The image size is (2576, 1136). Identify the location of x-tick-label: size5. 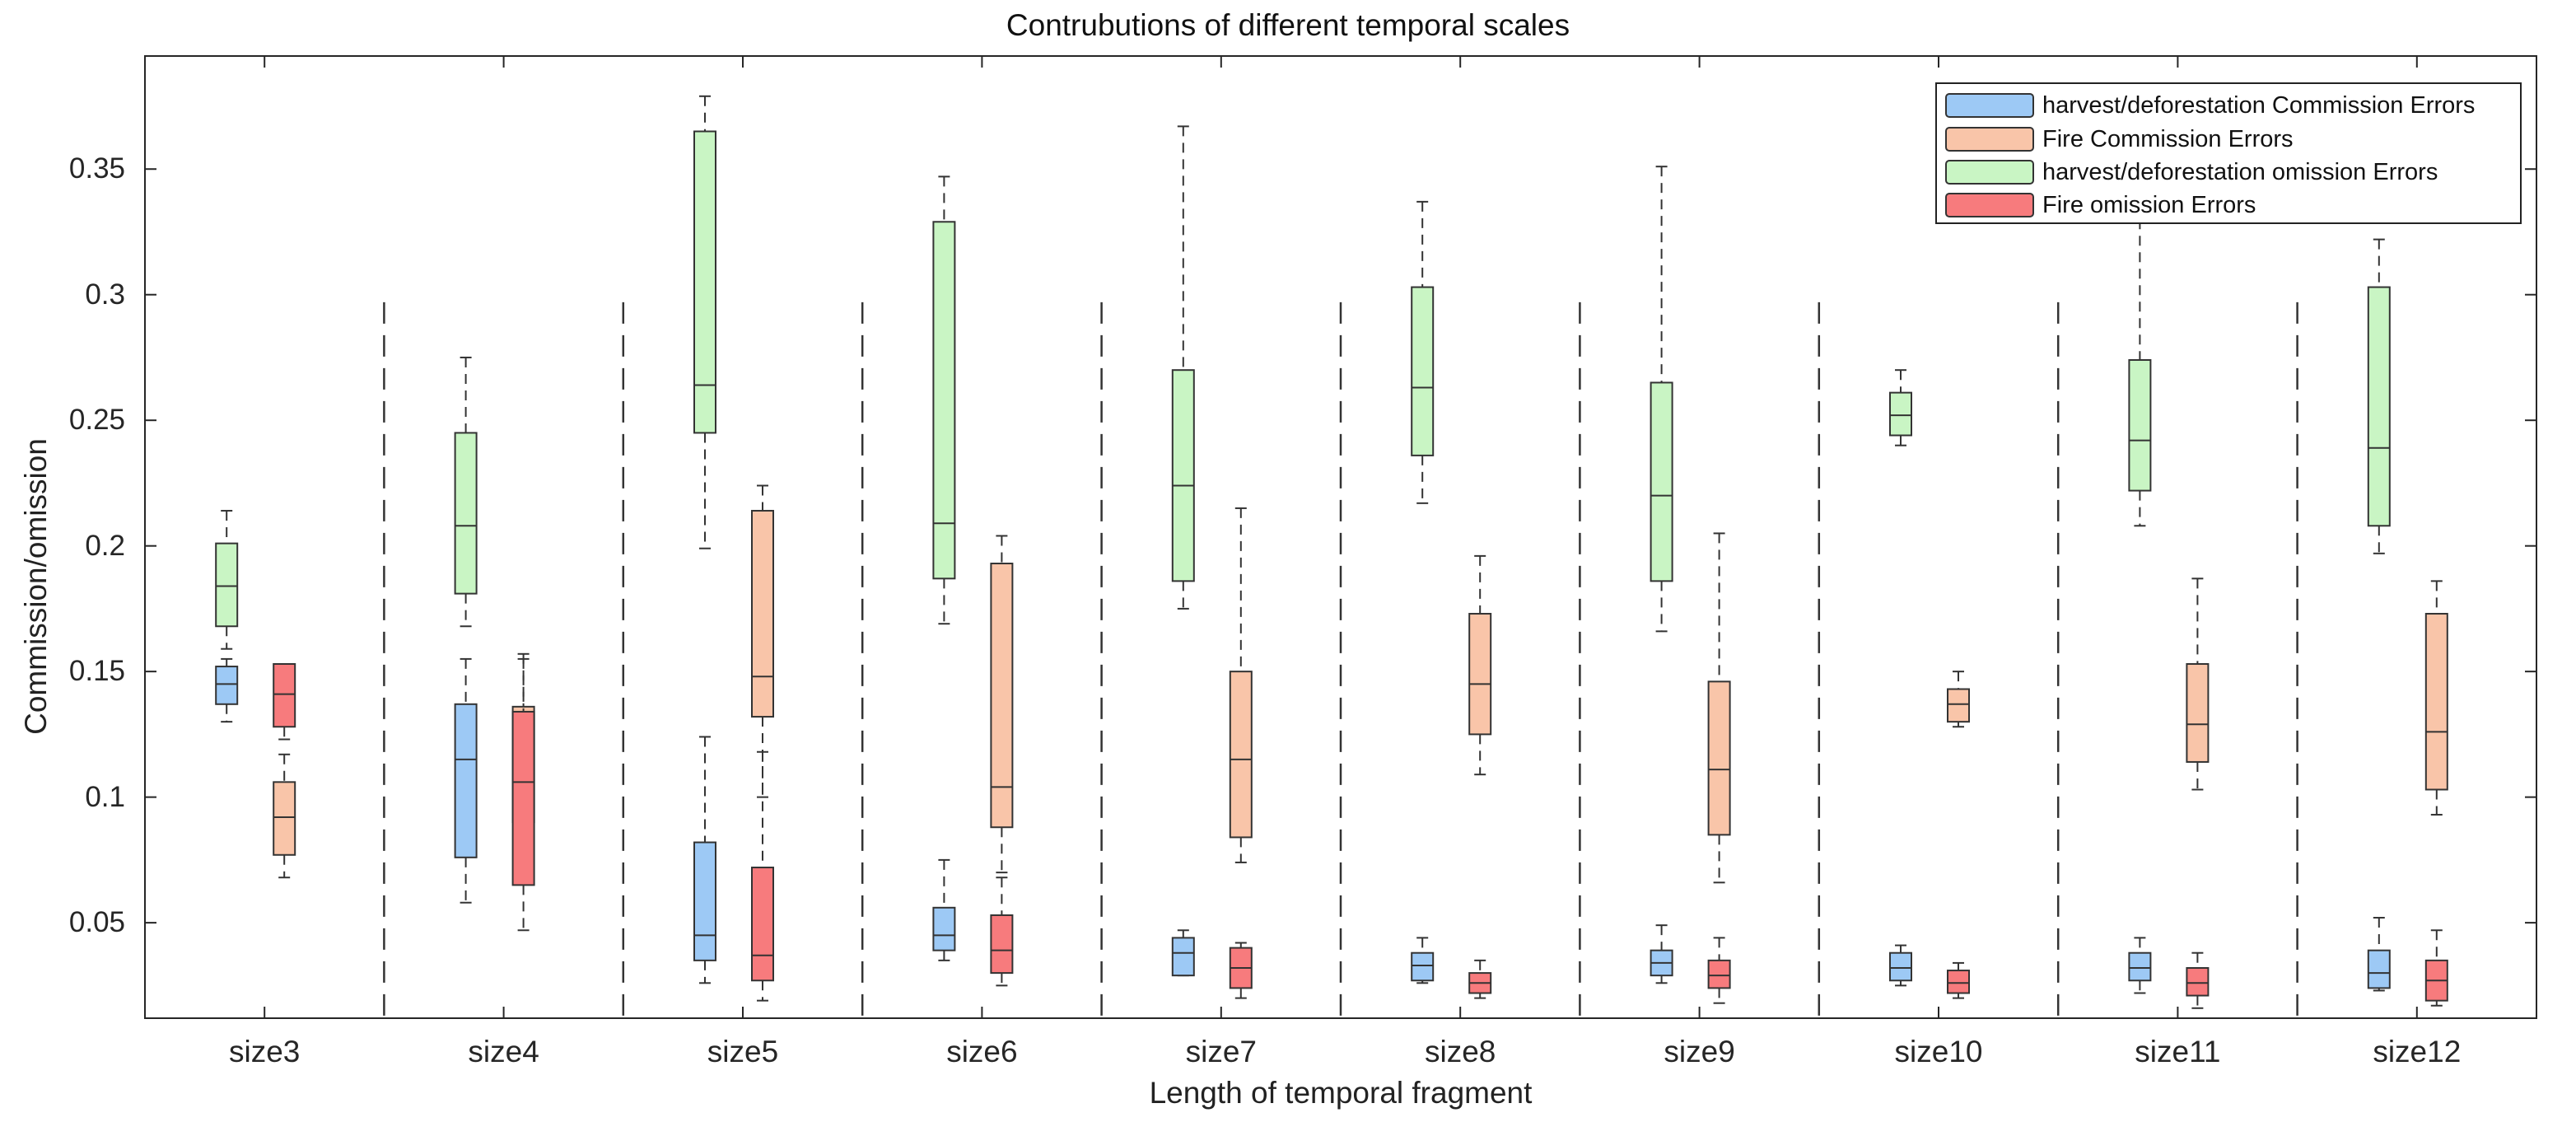
(743, 1051).